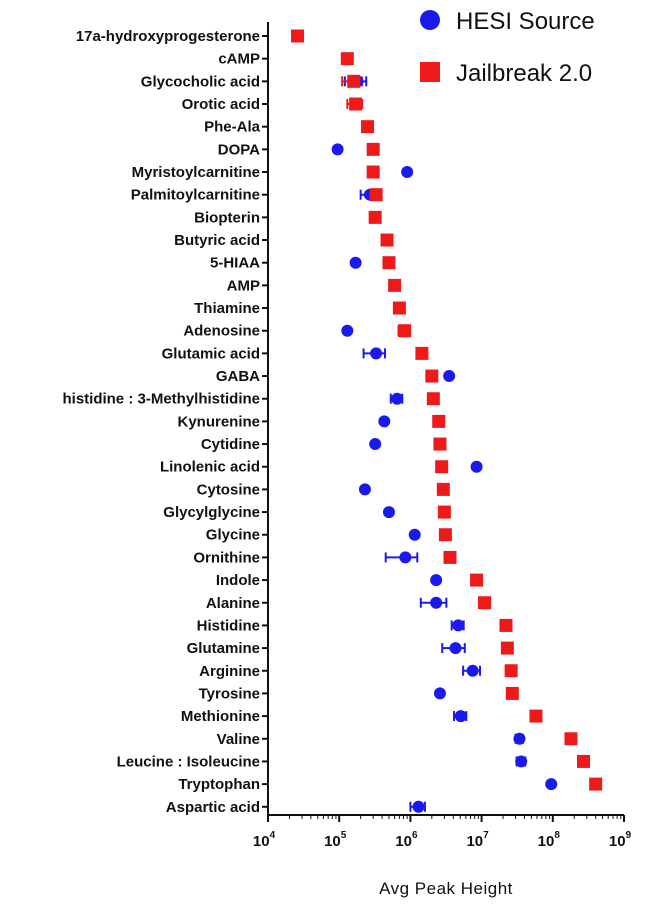  I want to click on category-label: 17a-hydroxyprogesterone, so click(168, 36).